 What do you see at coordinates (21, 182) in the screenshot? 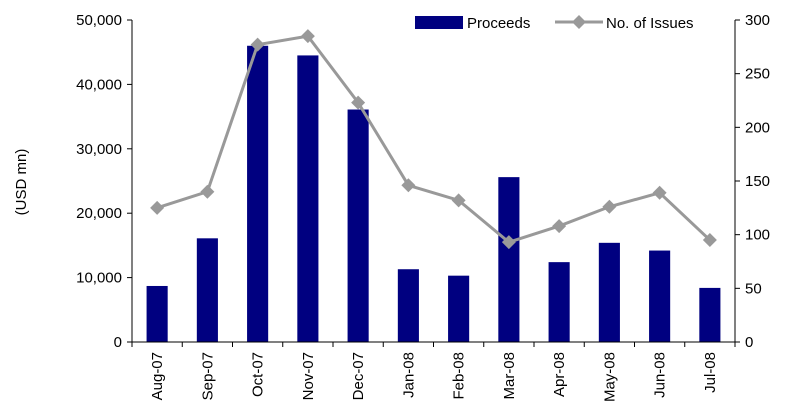
I see `y-left-axis-title: (USD mn)` at bounding box center [21, 182].